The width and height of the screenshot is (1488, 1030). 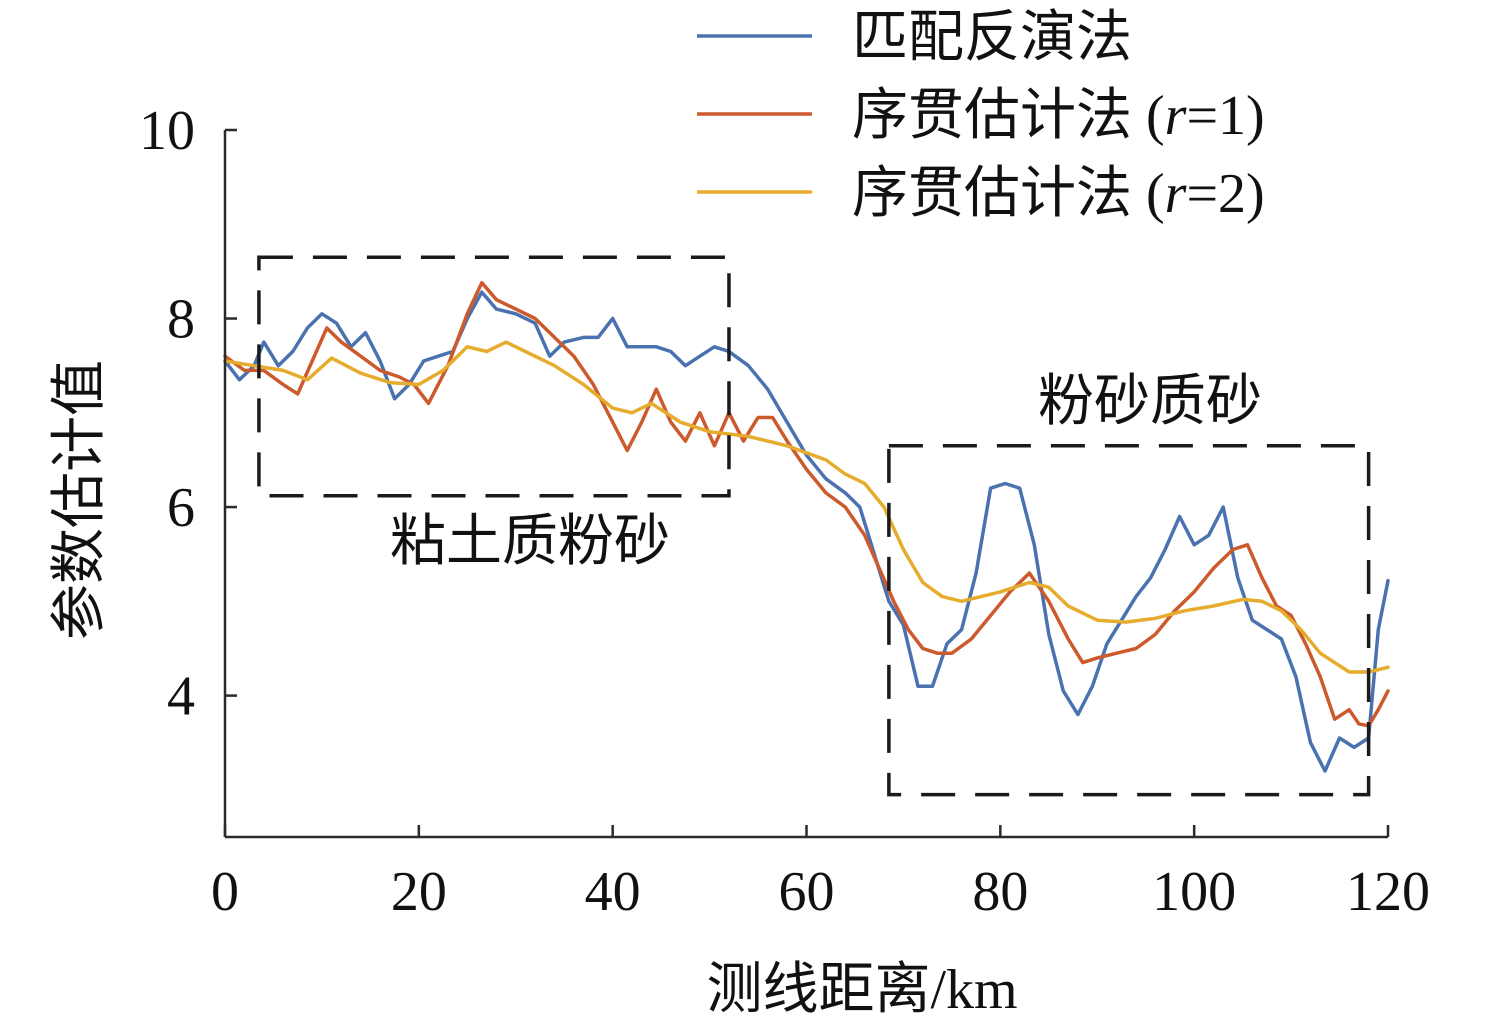 What do you see at coordinates (80, 500) in the screenshot?
I see `y-axis-label: 参数估计值` at bounding box center [80, 500].